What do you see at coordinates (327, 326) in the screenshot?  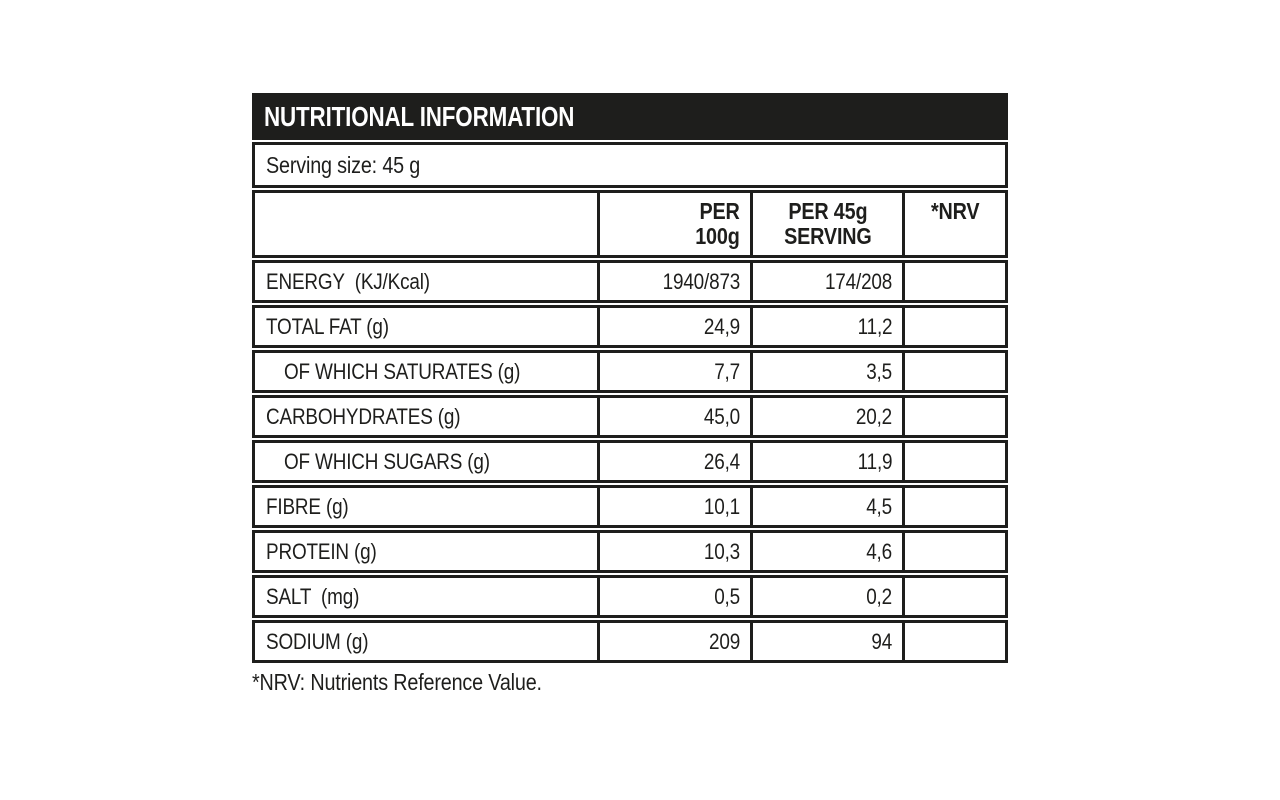 I see `nutrient-name: TOTAL FAT (g)` at bounding box center [327, 326].